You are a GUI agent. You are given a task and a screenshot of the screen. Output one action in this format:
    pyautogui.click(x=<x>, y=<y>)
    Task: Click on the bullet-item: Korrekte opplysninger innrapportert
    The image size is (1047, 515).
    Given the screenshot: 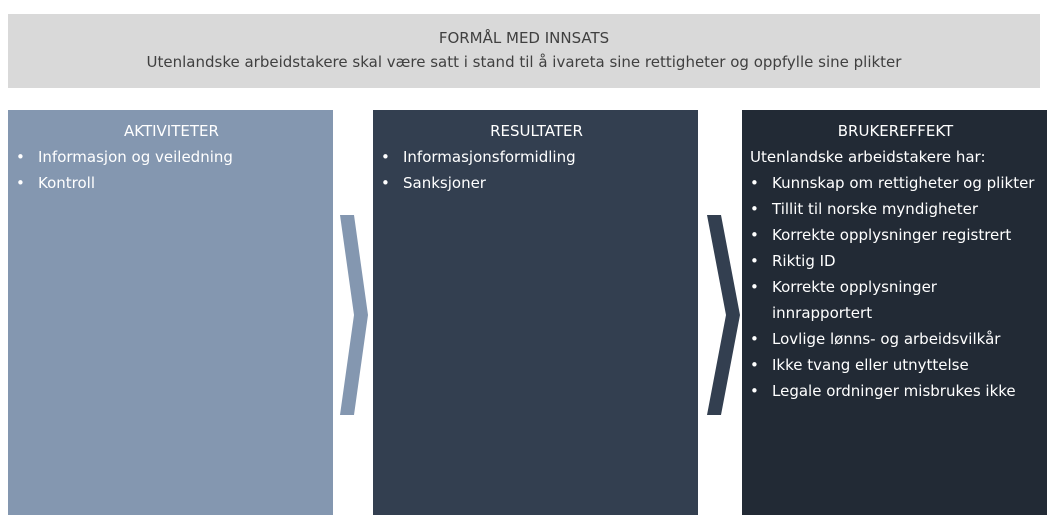 What is the action you would take?
    pyautogui.click(x=895, y=300)
    